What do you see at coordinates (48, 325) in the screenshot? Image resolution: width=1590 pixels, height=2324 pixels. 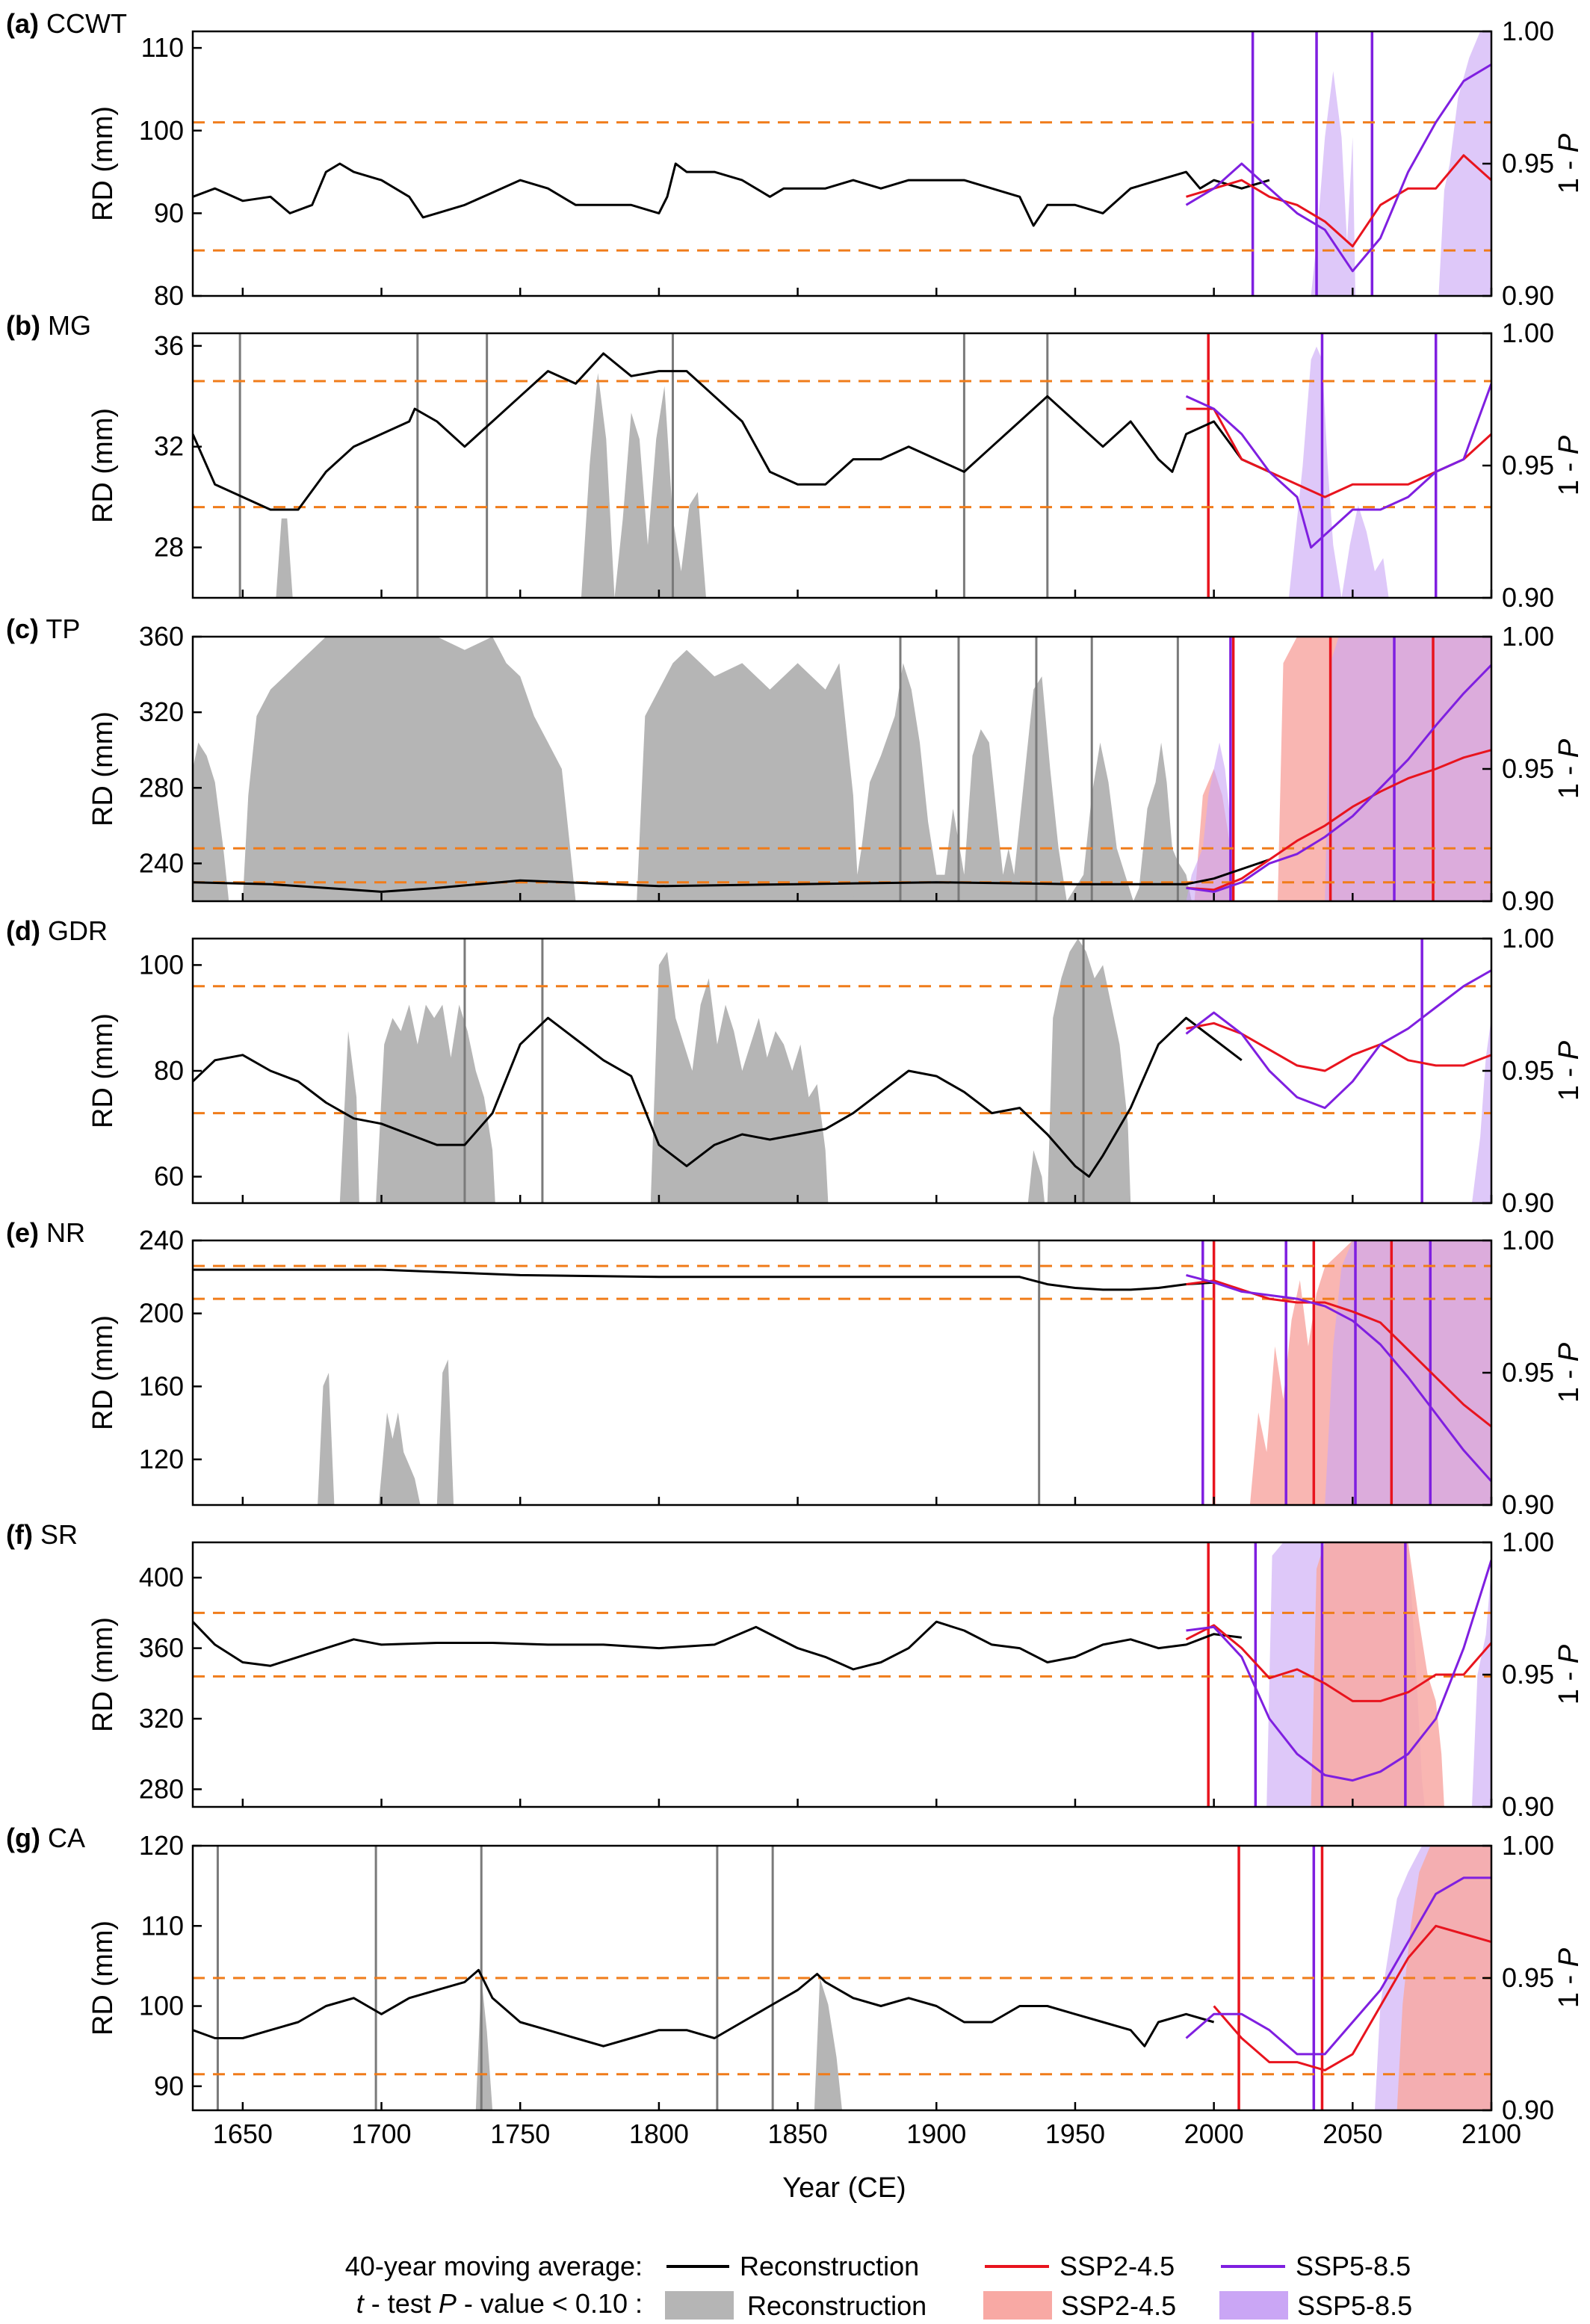 I see `panel-label: (b) MG` at bounding box center [48, 325].